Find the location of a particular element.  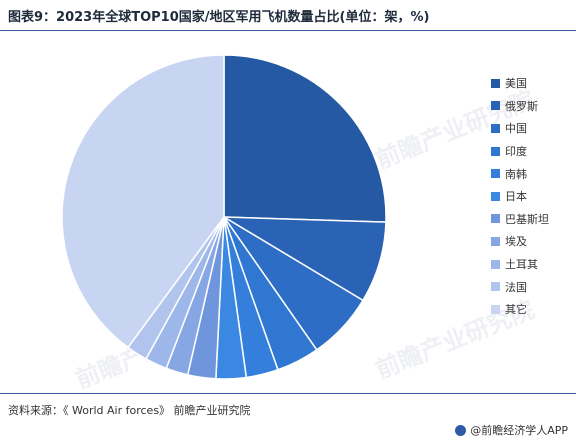

legend-label: 土耳其 is located at coordinates (521, 265).